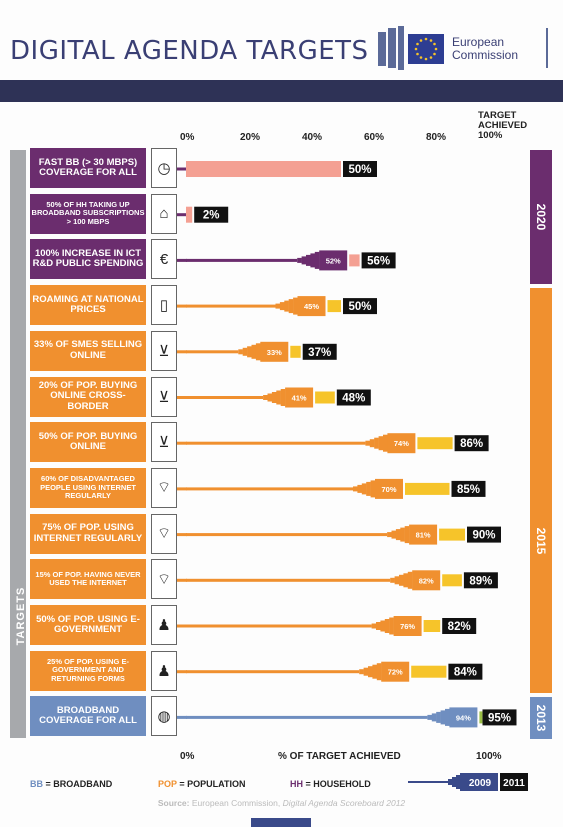 The width and height of the screenshot is (563, 827). I want to click on axis-tick-label: 60%, so click(374, 137).